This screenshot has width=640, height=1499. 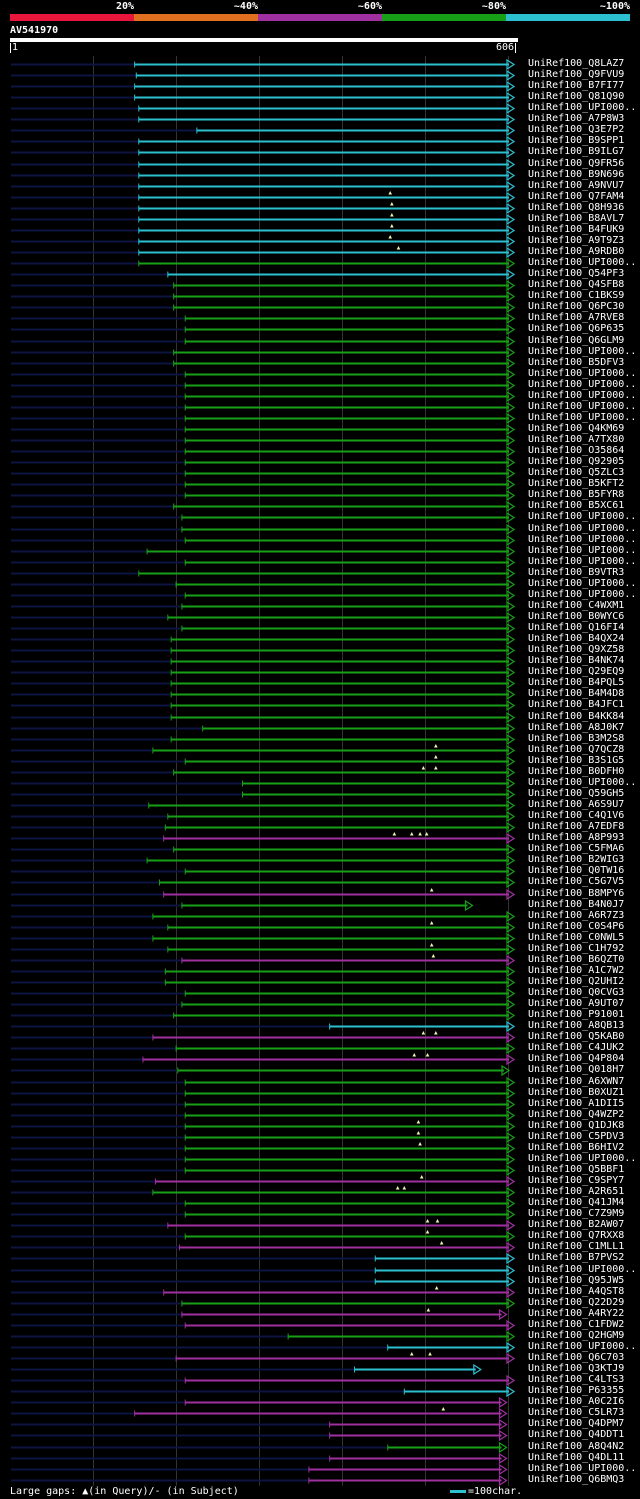 What do you see at coordinates (576, 848) in the screenshot?
I see `hit-label-71: UniRef100_C5FMA6` at bounding box center [576, 848].